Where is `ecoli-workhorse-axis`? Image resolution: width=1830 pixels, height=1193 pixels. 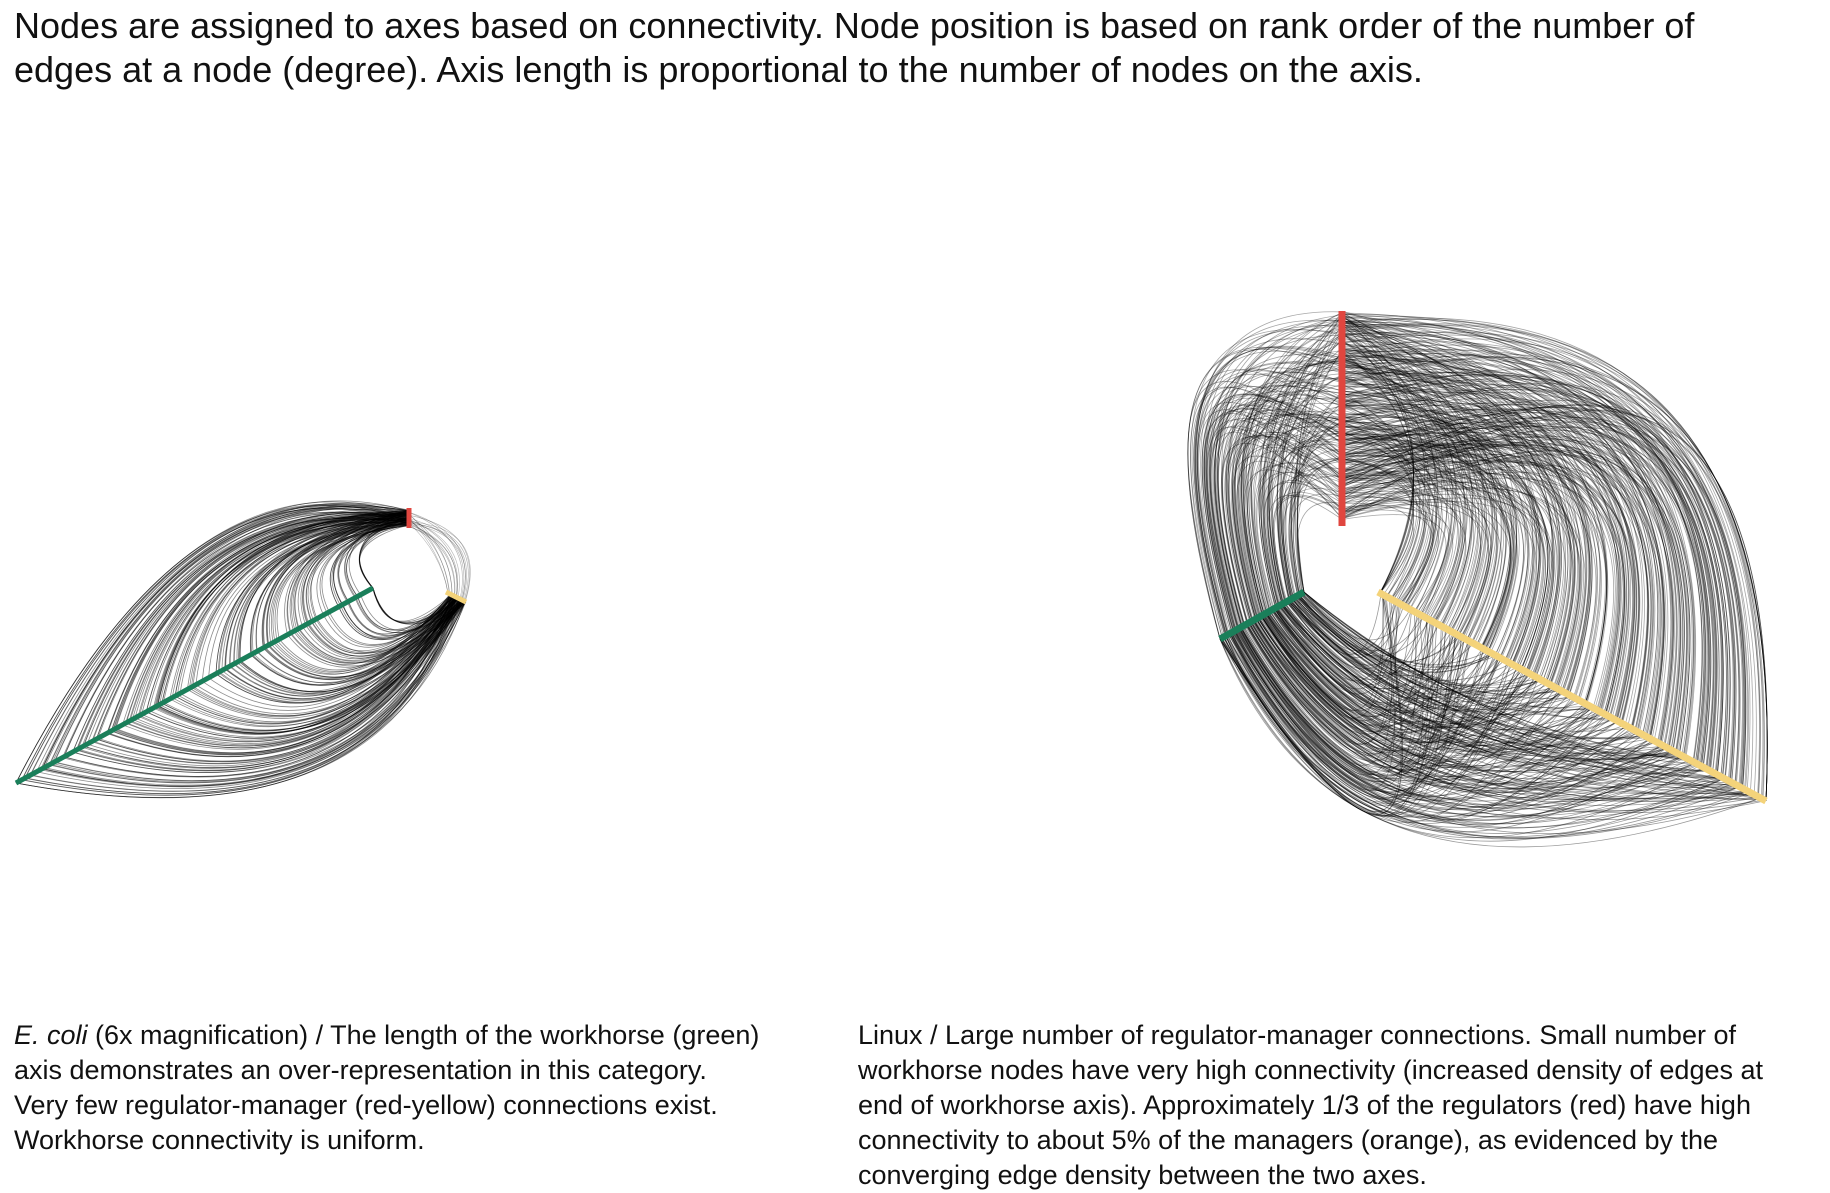
ecoli-workhorse-axis is located at coordinates (194, 685).